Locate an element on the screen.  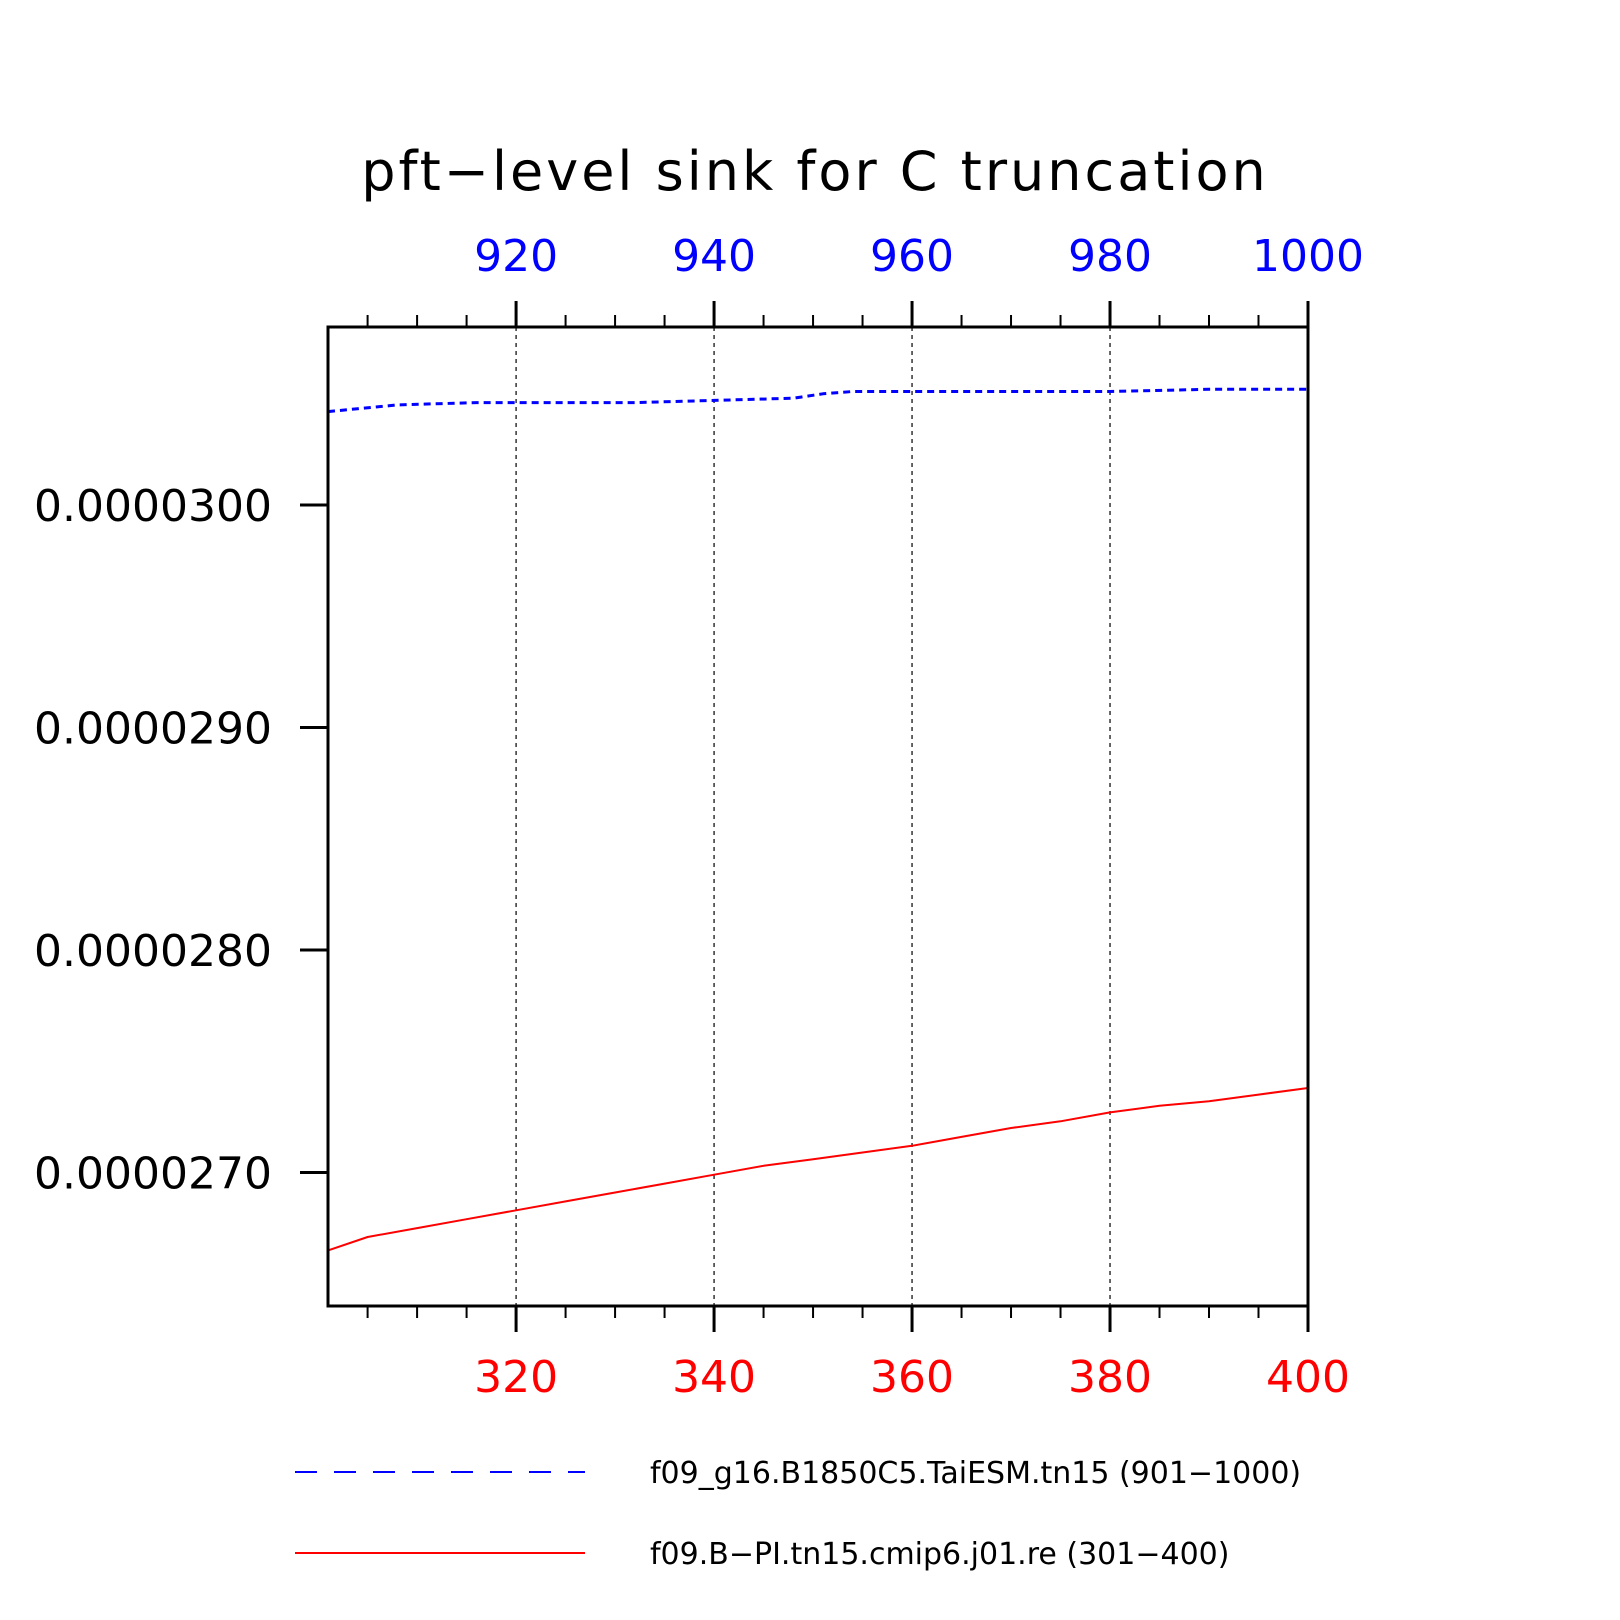
y-tick-label: 0.0000290 is located at coordinates (153, 729).